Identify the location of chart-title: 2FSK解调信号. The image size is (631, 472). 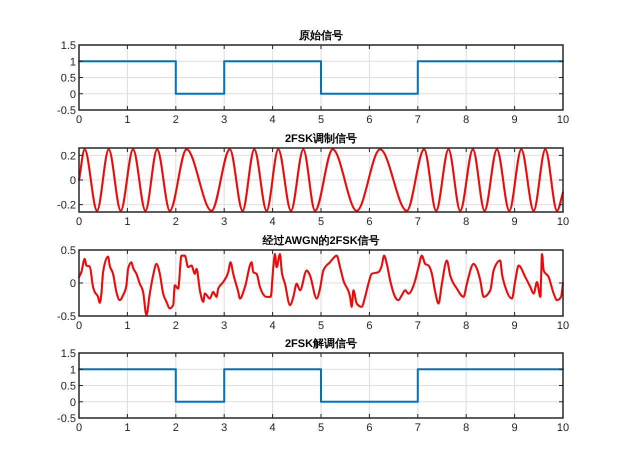
(321, 343).